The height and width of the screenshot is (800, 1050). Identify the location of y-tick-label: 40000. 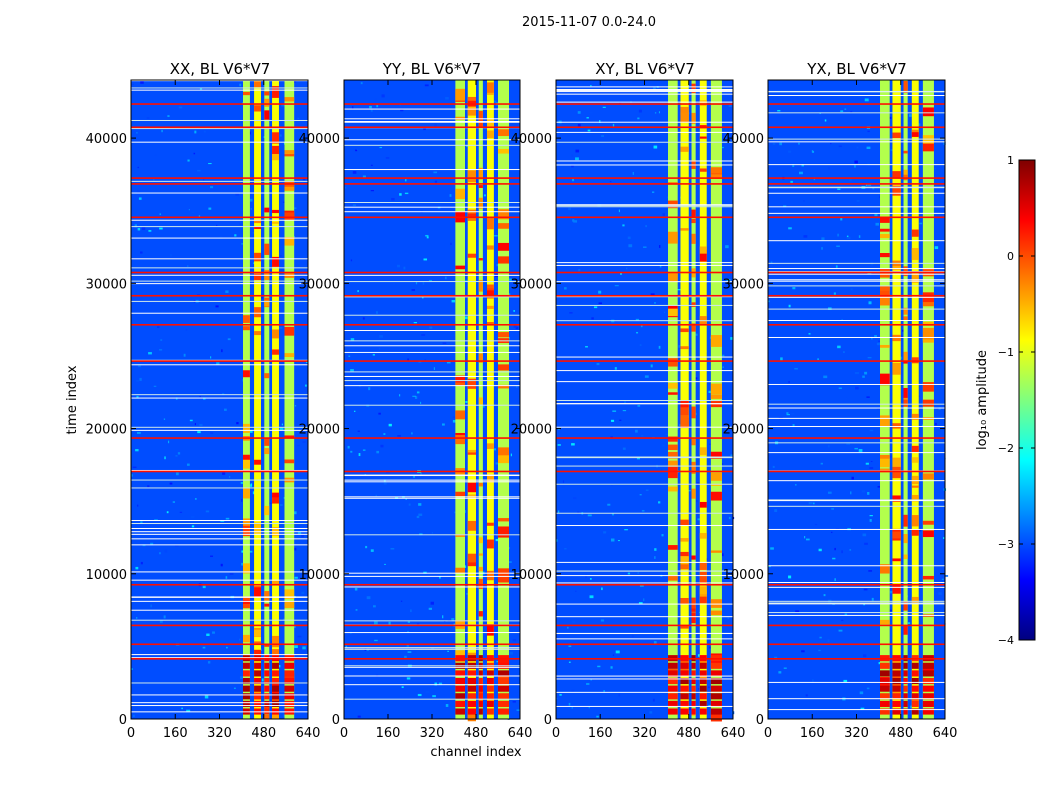
(106, 139).